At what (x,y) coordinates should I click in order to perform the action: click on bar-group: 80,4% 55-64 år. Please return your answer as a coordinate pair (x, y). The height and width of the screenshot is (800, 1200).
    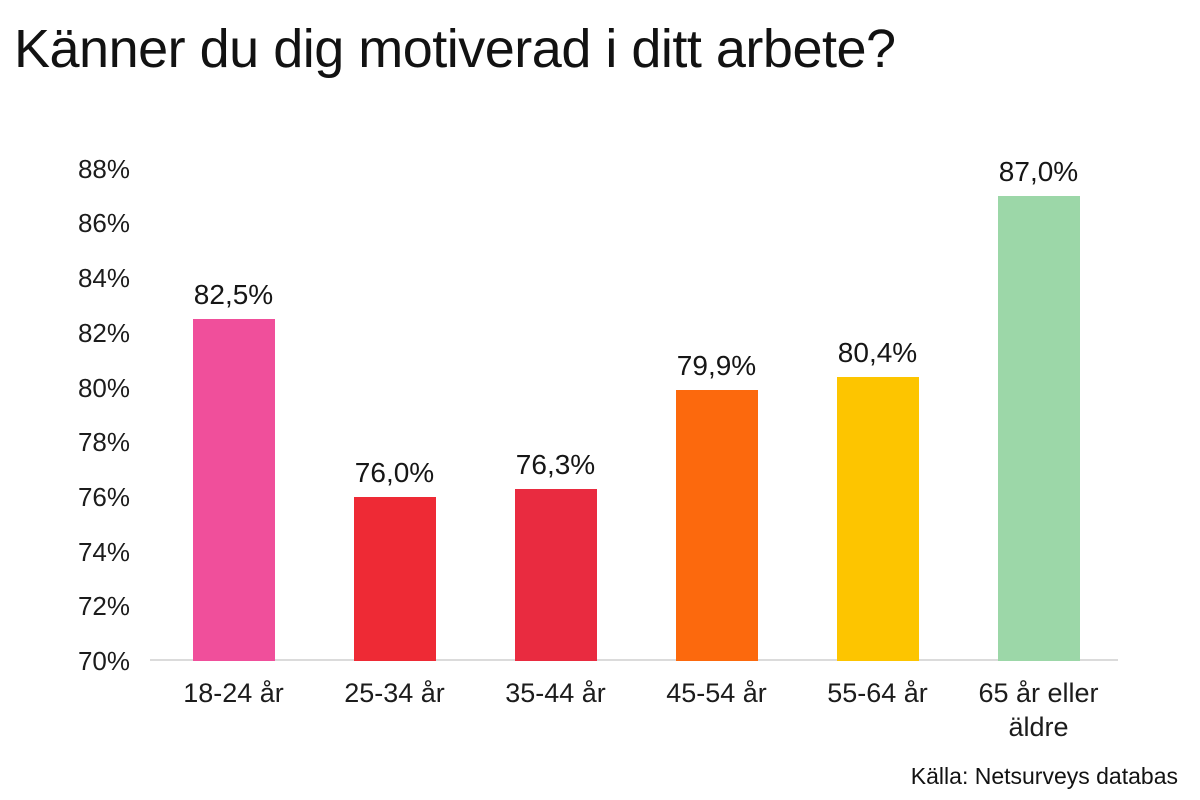
    Looking at the image, I should click on (878, 424).